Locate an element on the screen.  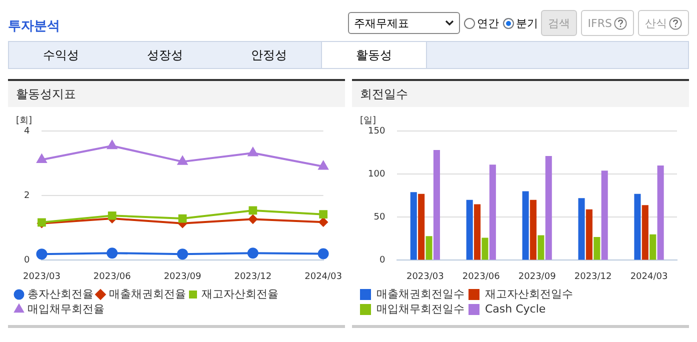
legend-label: 재고자산회전일수 is located at coordinates (529, 293).